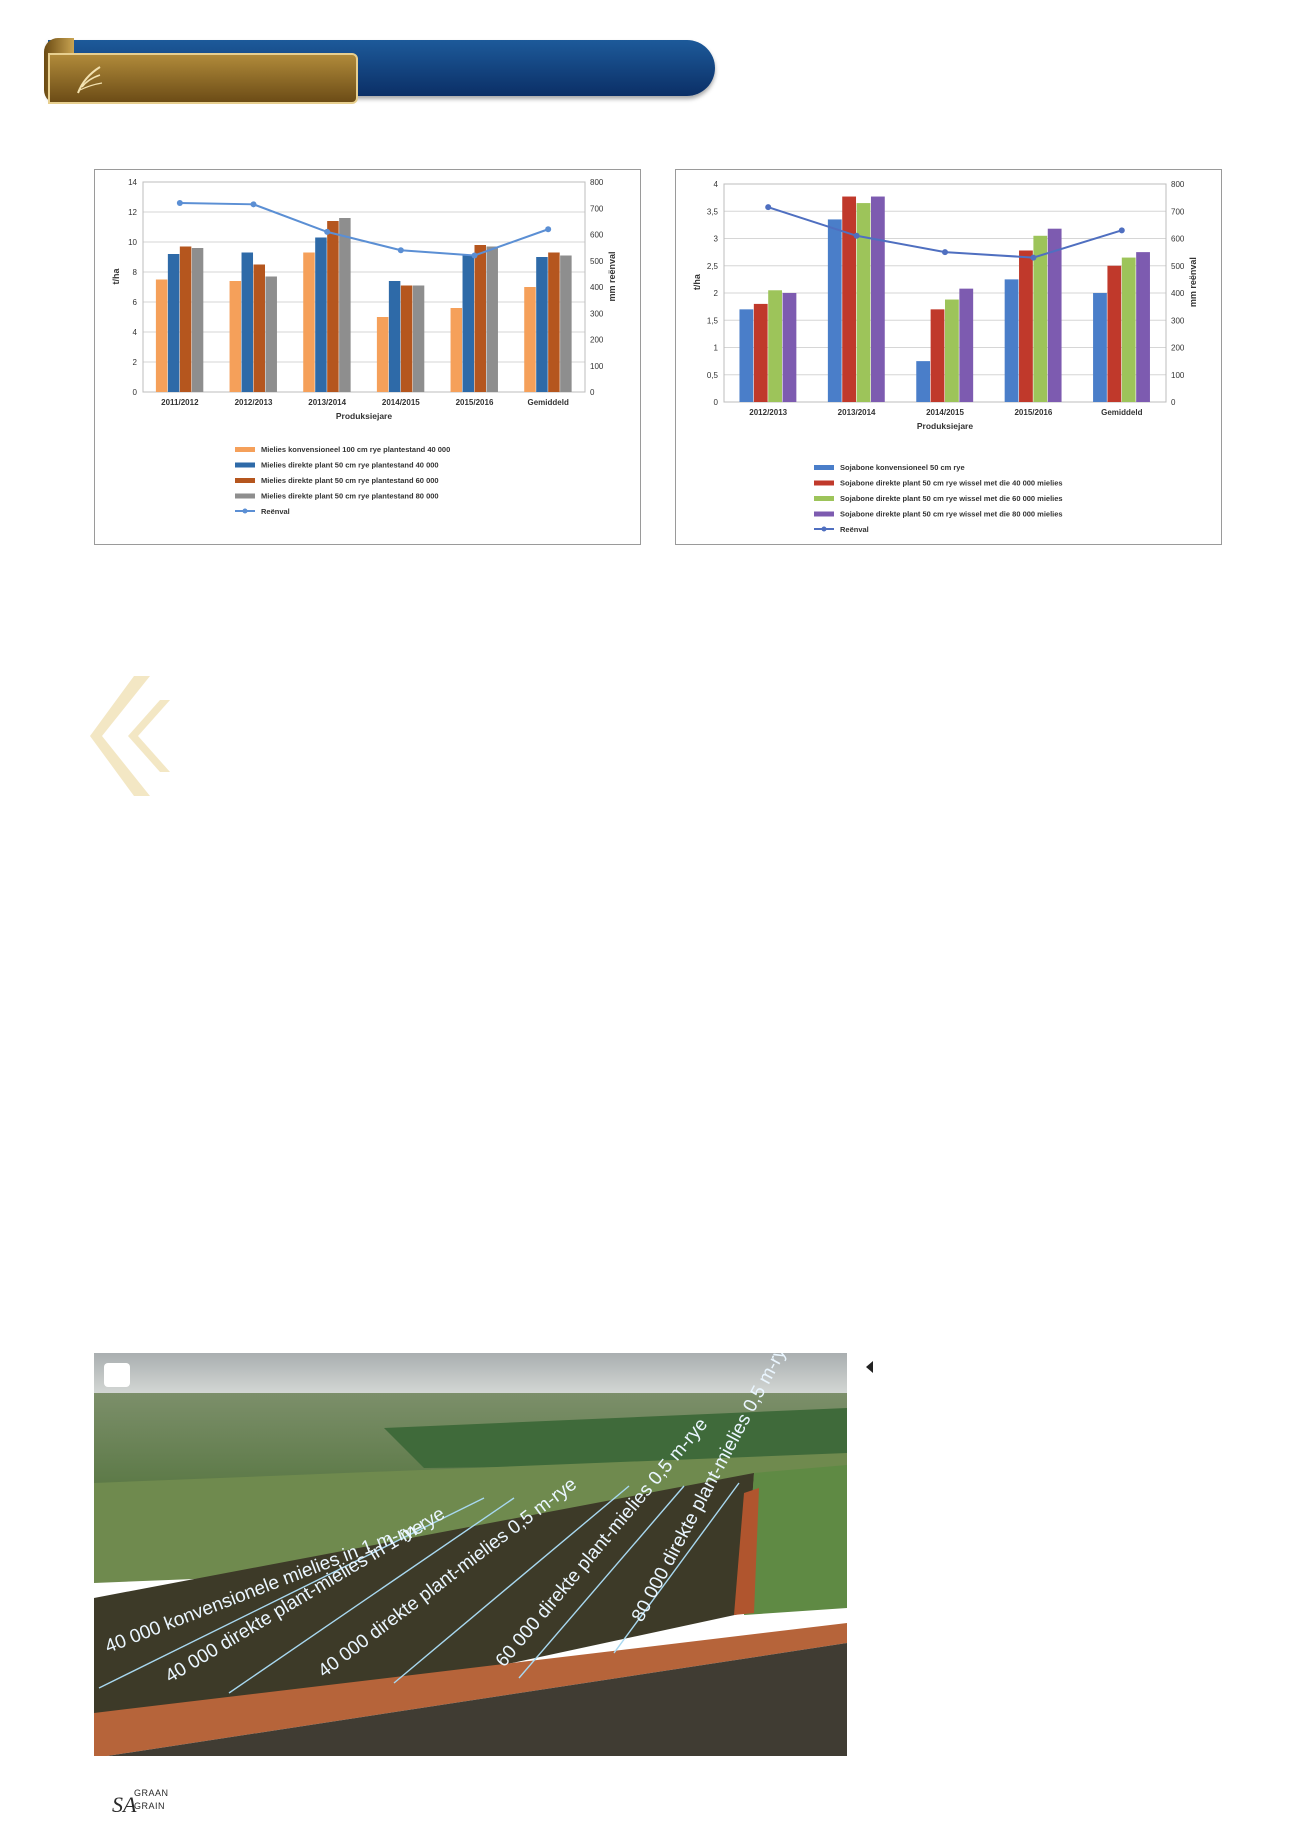  What do you see at coordinates (475, 402) in the screenshot?
I see `x-tick-label: 2015/2016` at bounding box center [475, 402].